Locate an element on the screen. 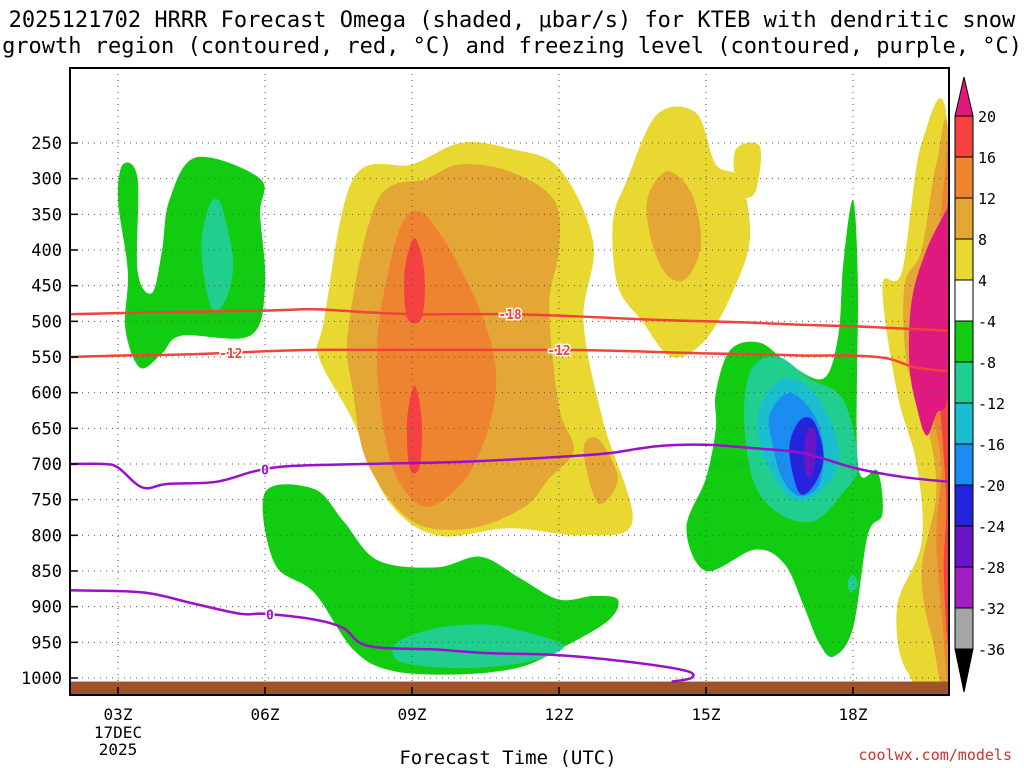 This screenshot has height=768, width=1024. ground-band is located at coordinates (509, 688).